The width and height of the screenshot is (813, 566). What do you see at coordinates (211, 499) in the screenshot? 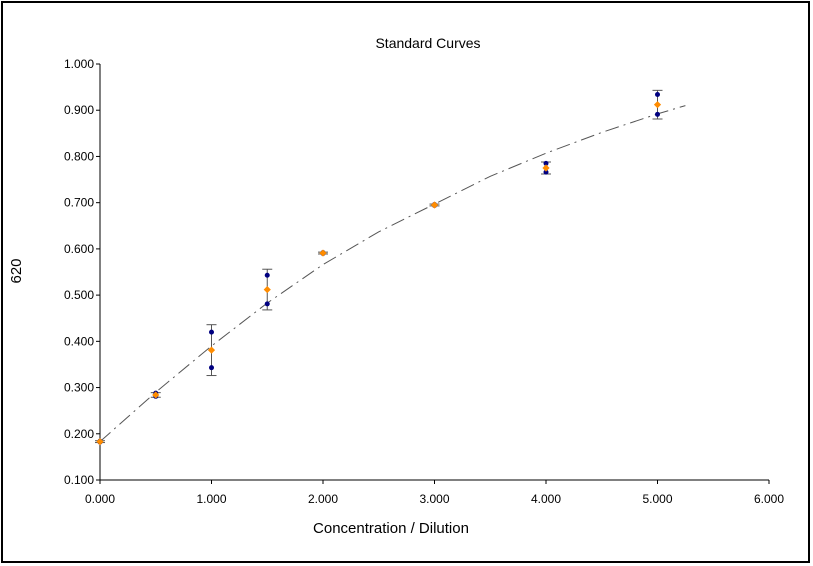
I see `x-tick-label: 1.000` at bounding box center [211, 499].